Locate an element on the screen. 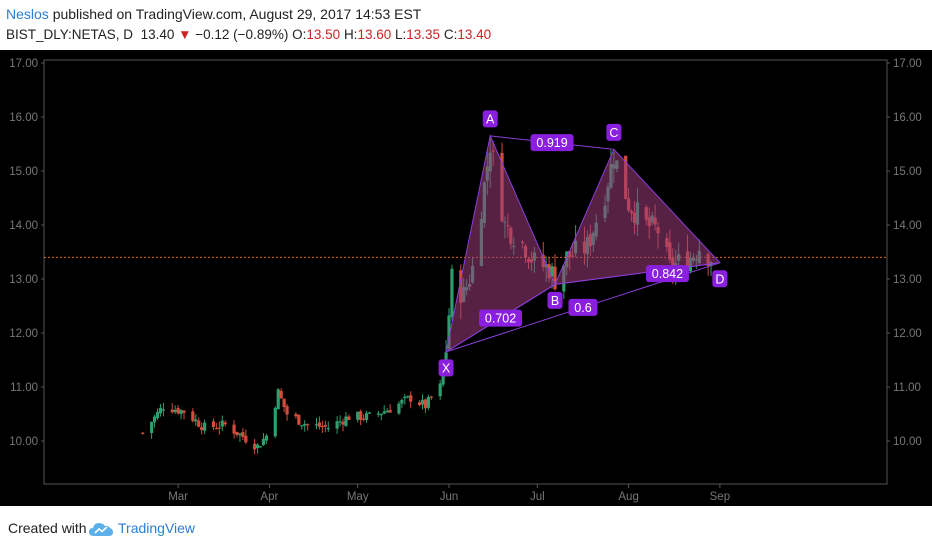 The image size is (932, 550). point-label-x: X is located at coordinates (446, 368).